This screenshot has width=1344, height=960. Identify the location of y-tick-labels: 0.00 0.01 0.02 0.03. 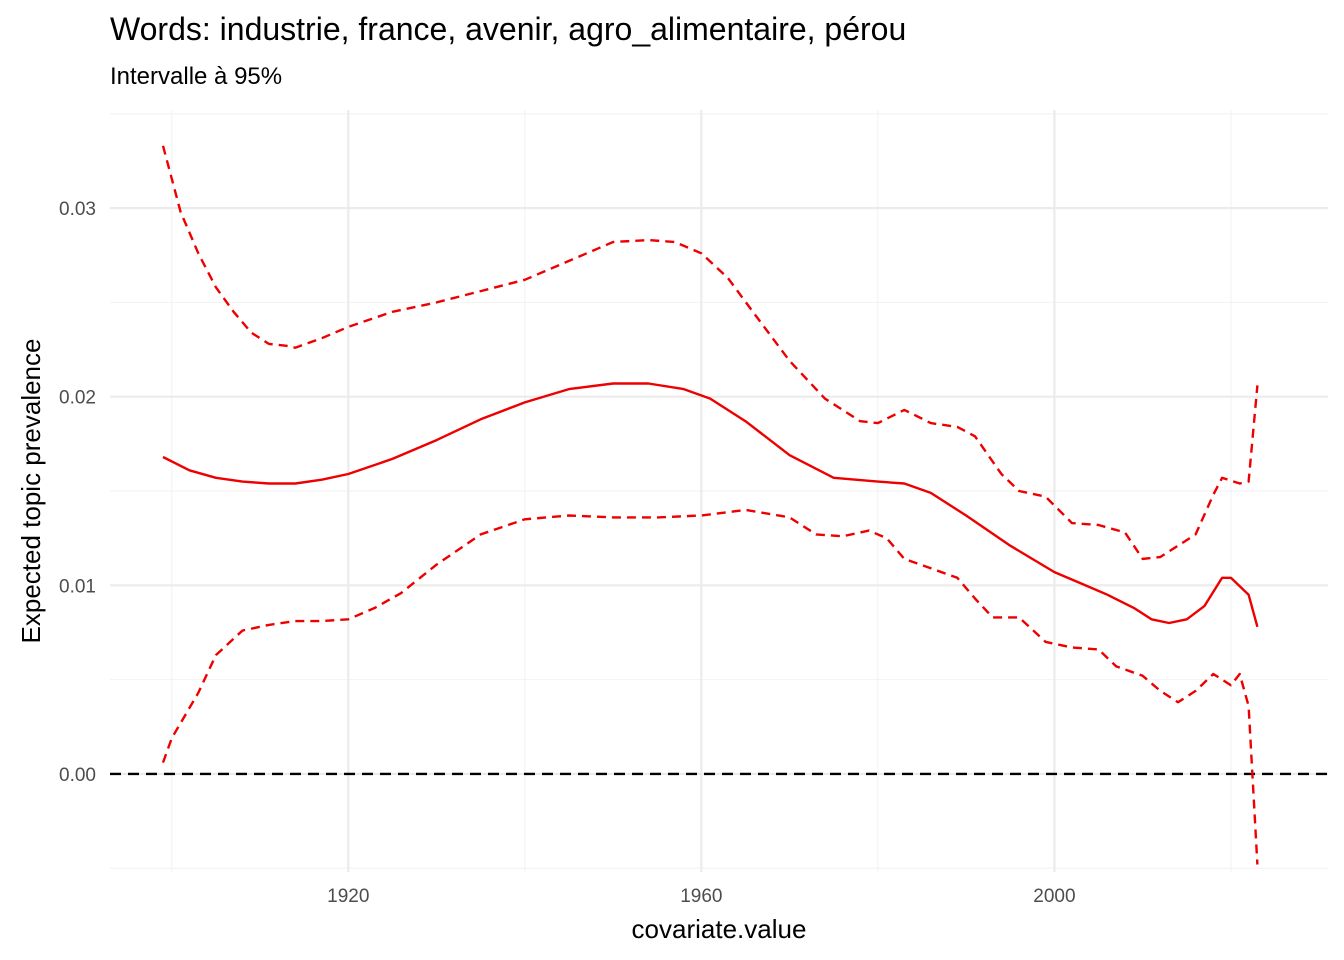
(77, 492).